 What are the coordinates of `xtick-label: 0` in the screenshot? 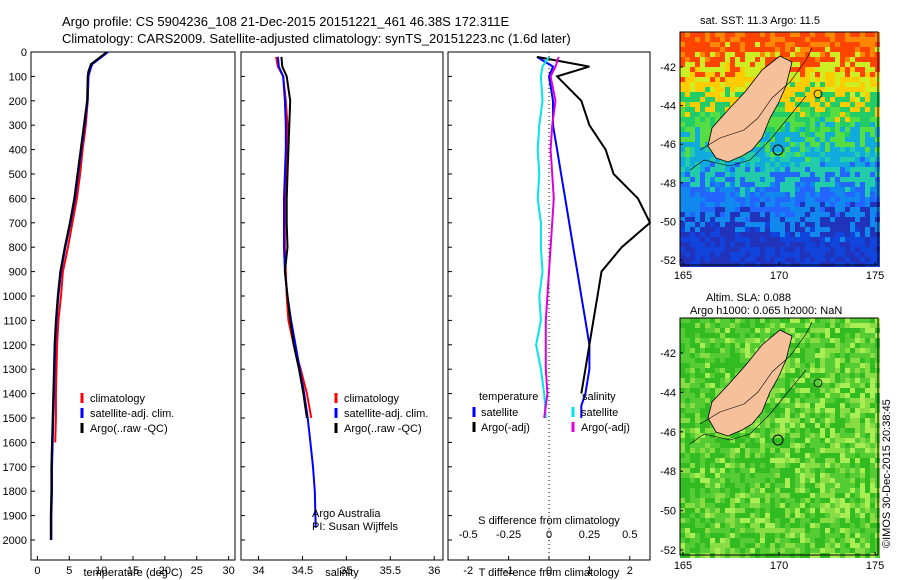 It's located at (37, 571).